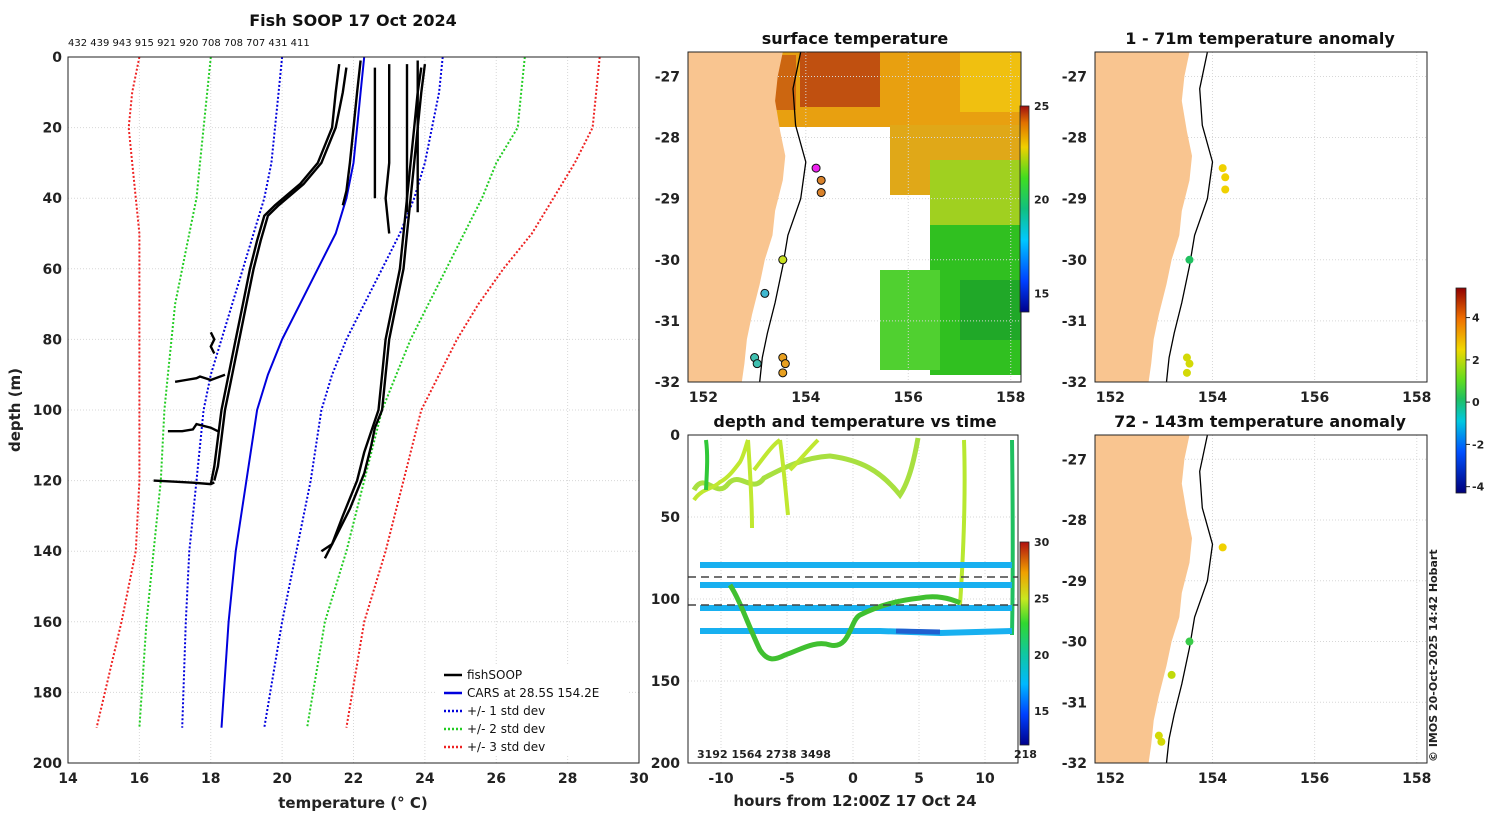  Describe the element at coordinates (665, 764) in the screenshot. I see `depth-time-y-tick-label: 200` at that location.